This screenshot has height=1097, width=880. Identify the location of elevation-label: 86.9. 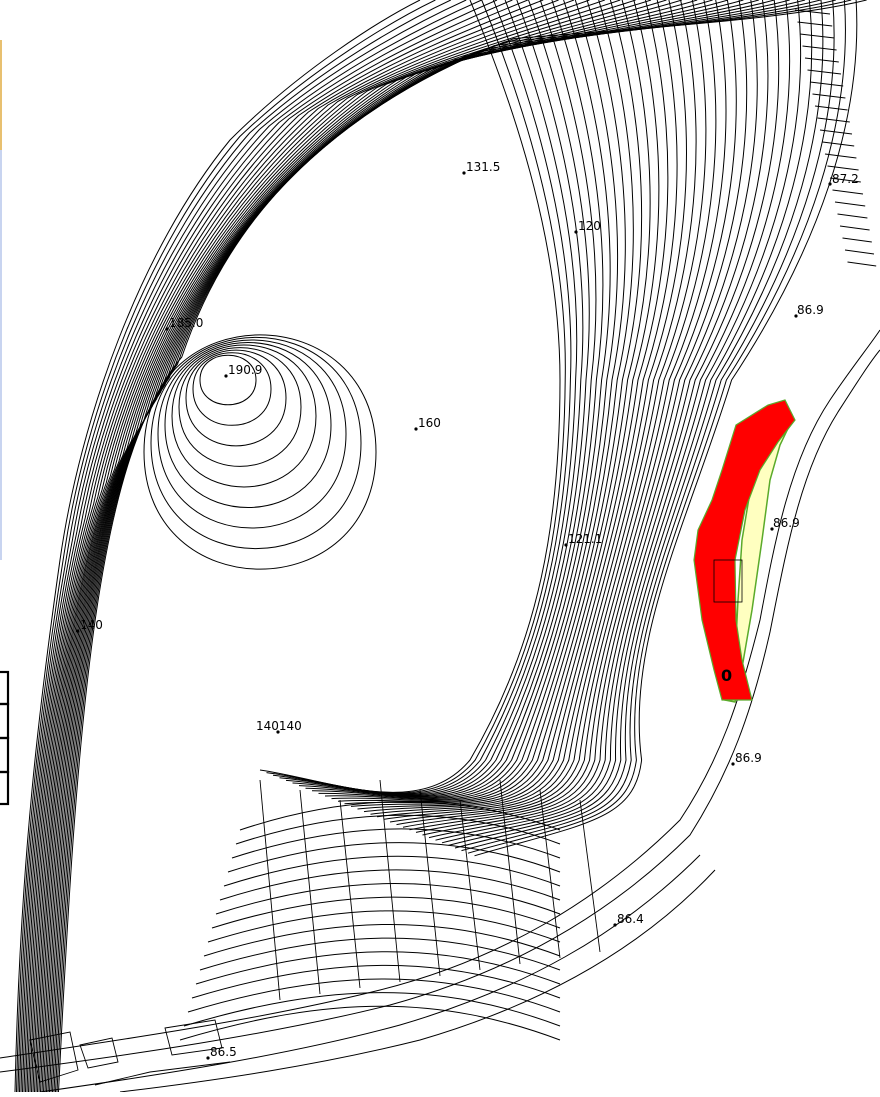
(786, 523).